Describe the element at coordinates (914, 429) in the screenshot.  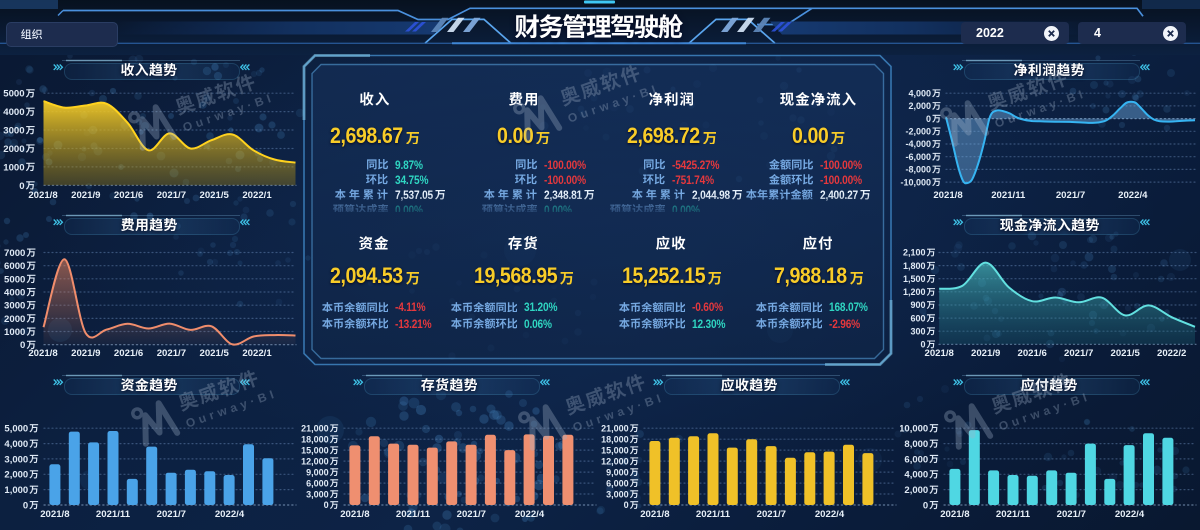
I see `svg-text: 10,000` at that location.